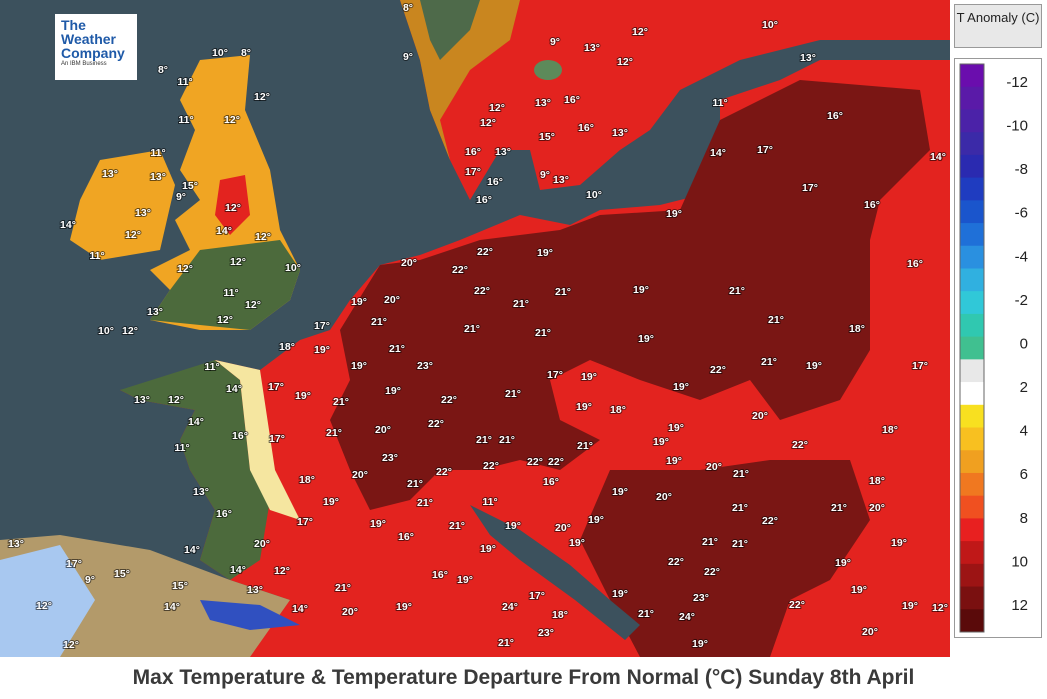  I want to click on temperature-label: 8°, so click(163, 70).